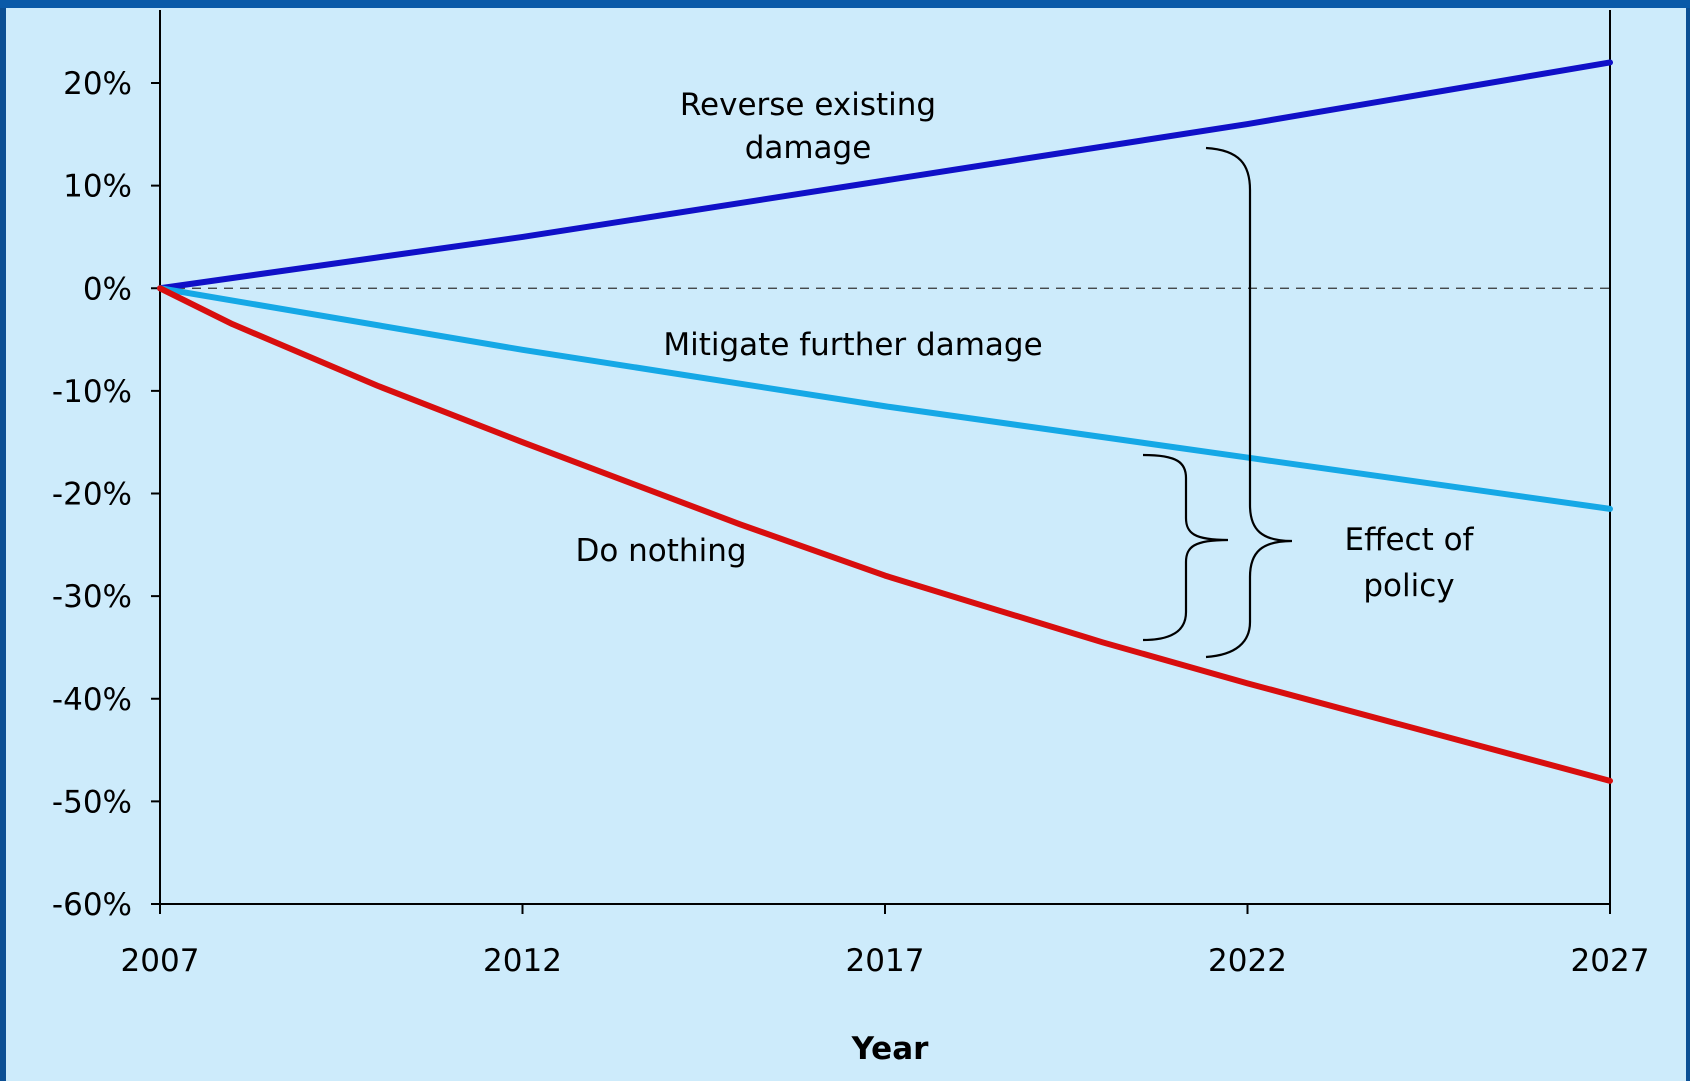 The width and height of the screenshot is (1690, 1081). Describe the element at coordinates (1249, 402) in the screenshot. I see `large-brace` at that location.